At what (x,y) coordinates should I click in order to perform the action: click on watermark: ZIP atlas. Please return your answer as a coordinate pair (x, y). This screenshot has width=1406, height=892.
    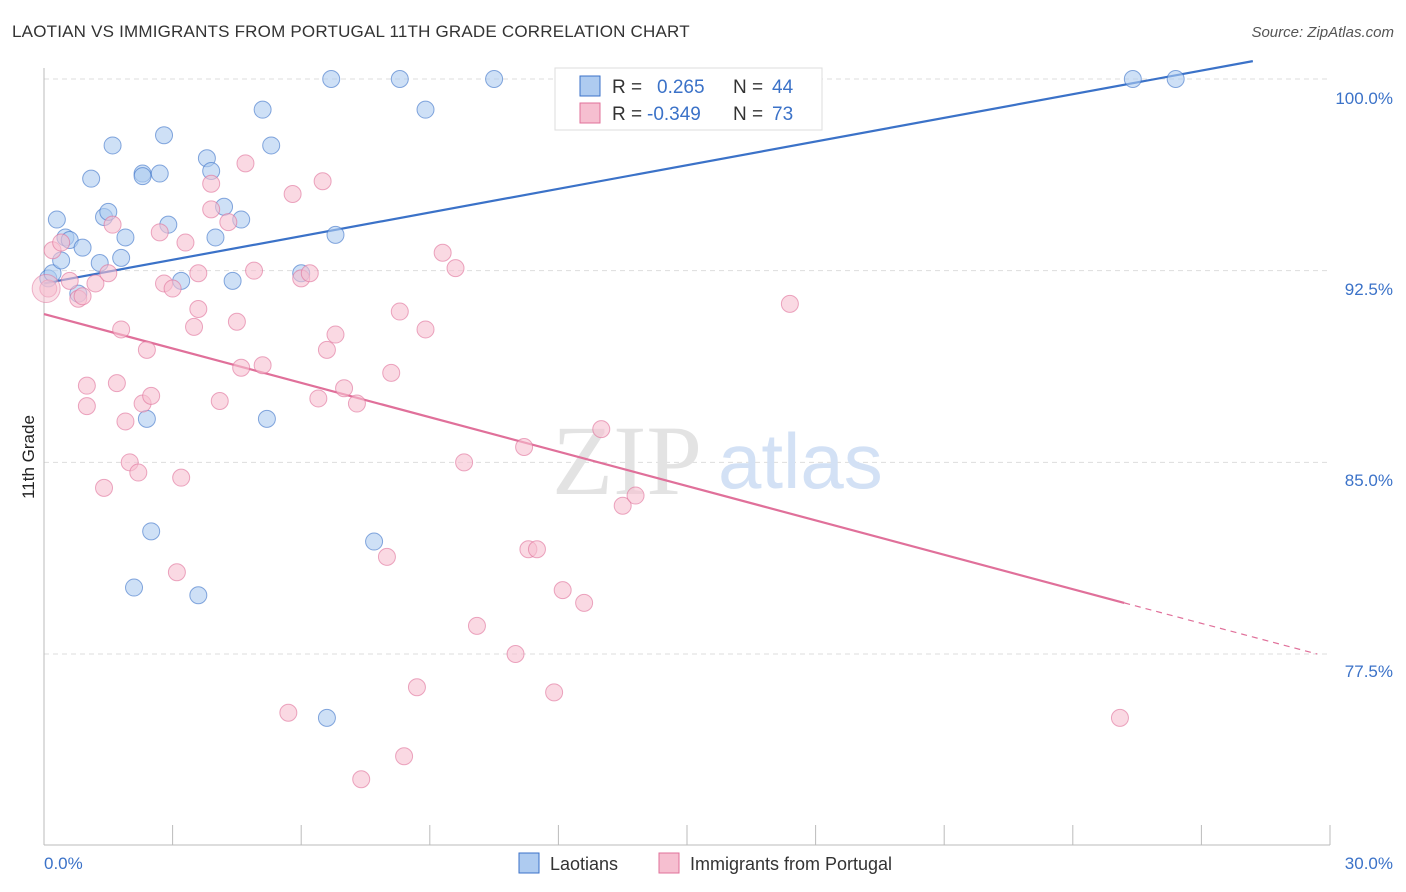
    Looking at the image, I should click on (717, 460).